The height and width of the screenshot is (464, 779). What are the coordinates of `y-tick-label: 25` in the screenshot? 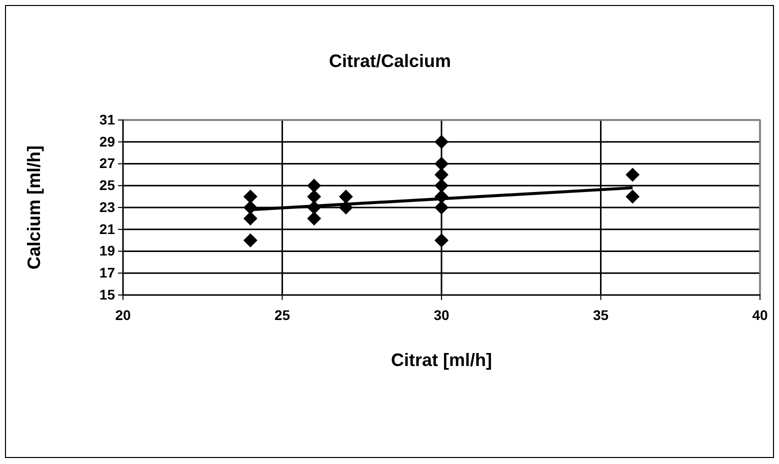 It's located at (107, 185).